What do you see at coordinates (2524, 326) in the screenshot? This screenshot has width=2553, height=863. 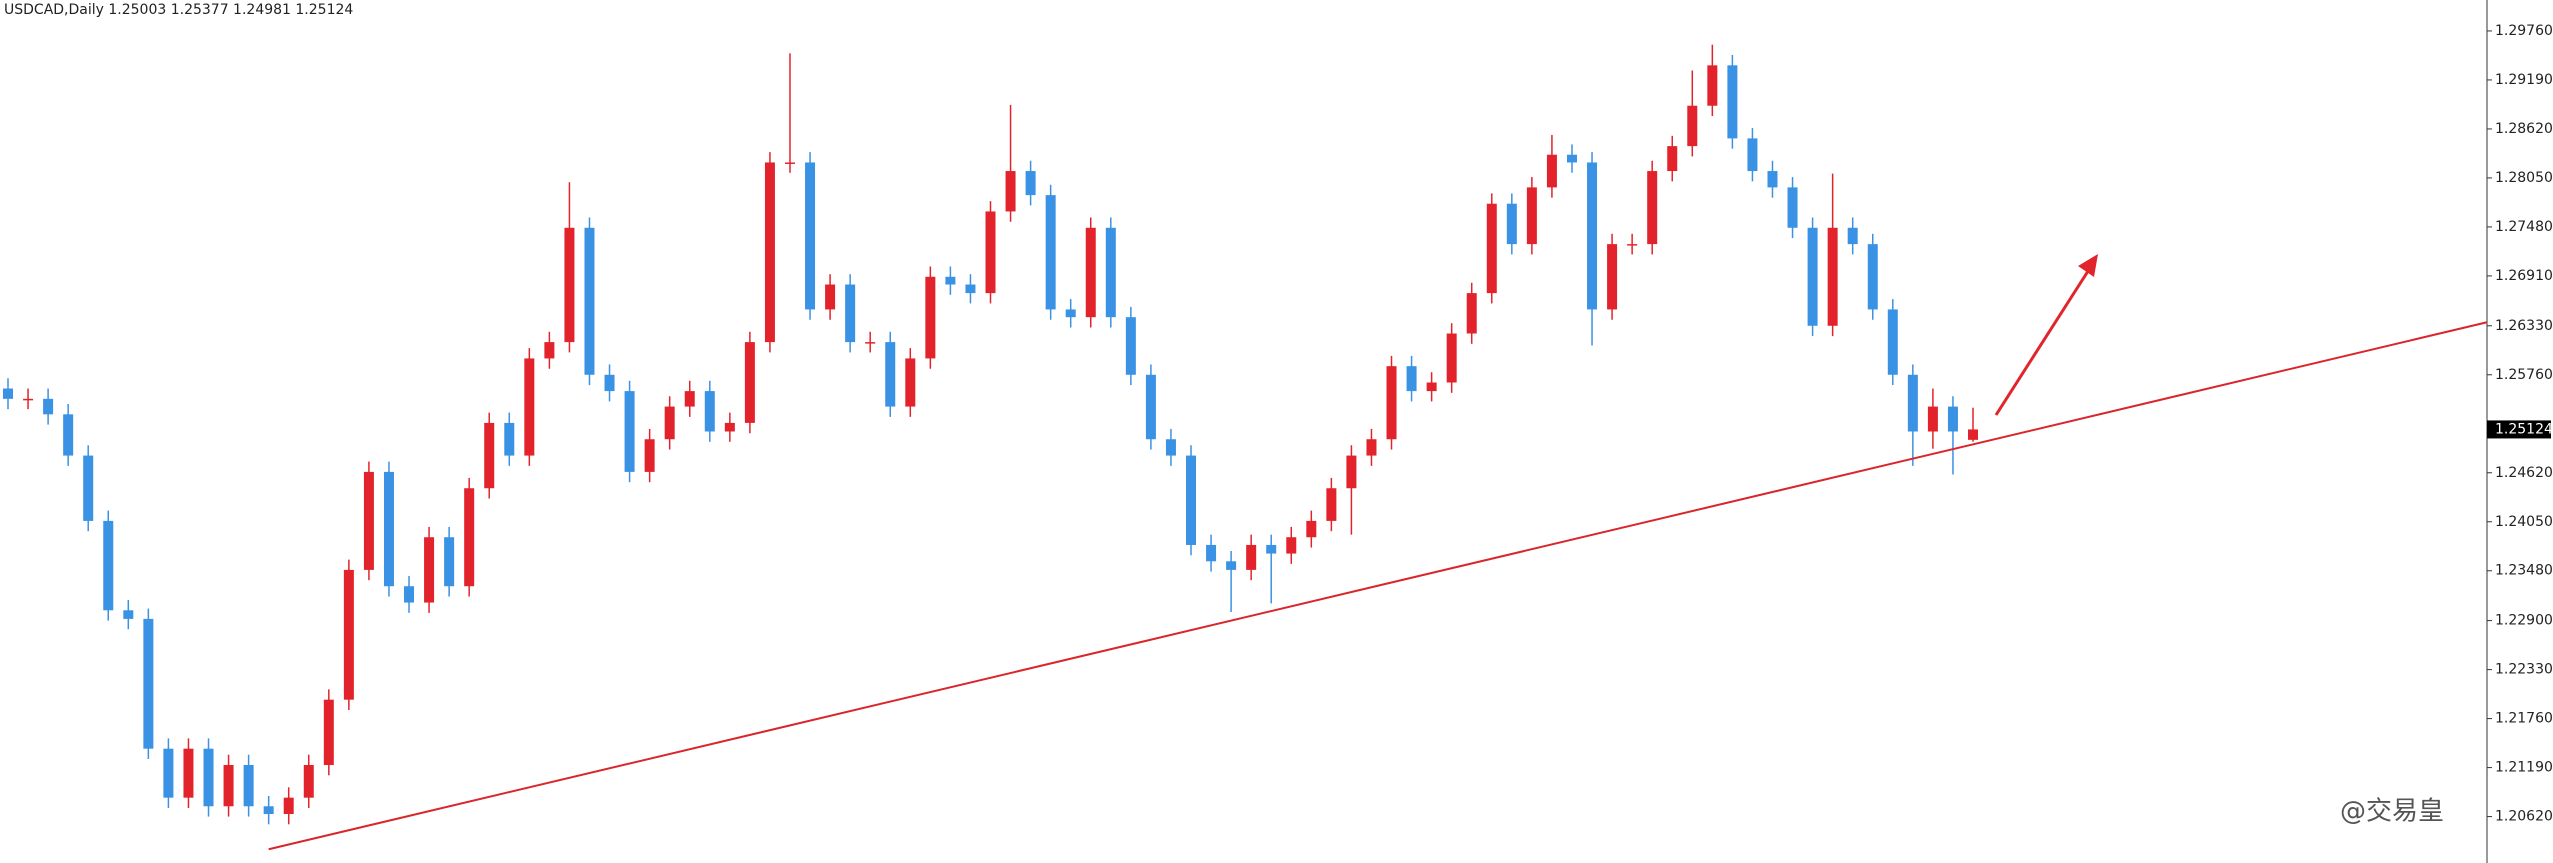 I see `y-tick-label: 1.26330` at bounding box center [2524, 326].